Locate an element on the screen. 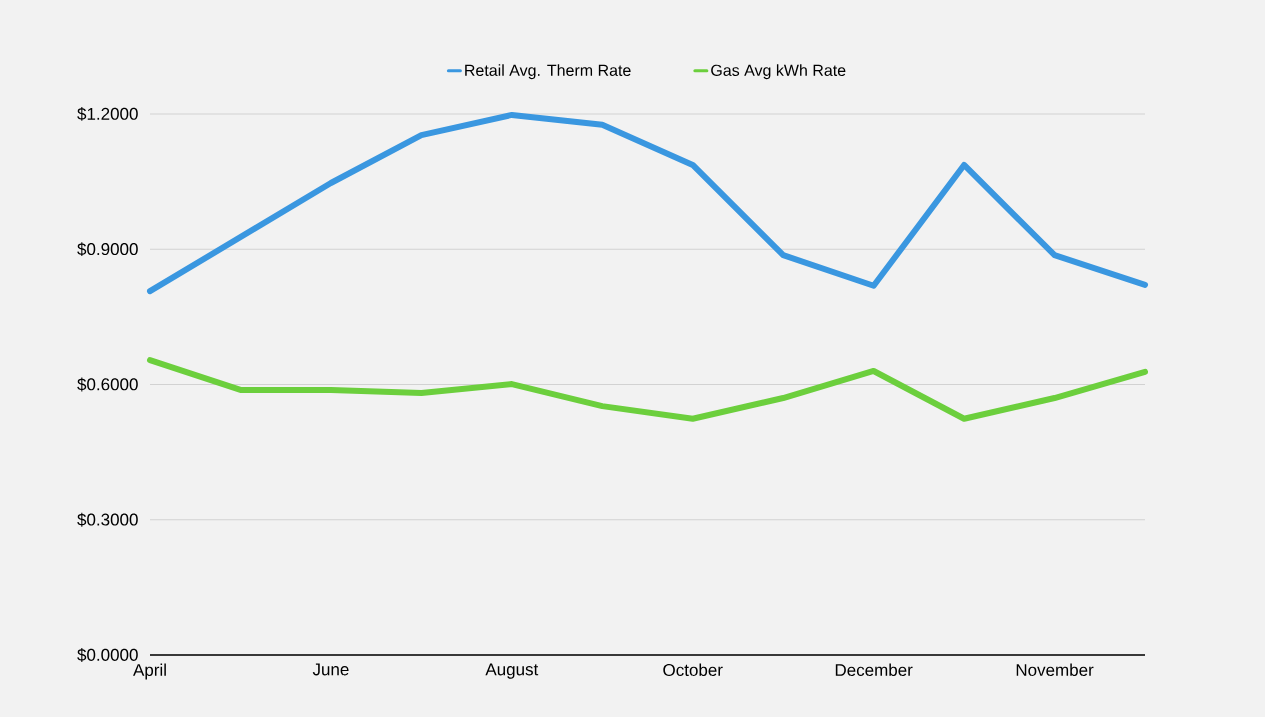 This screenshot has width=1265, height=717. y-tick-label: $1.2000 is located at coordinates (107, 114).